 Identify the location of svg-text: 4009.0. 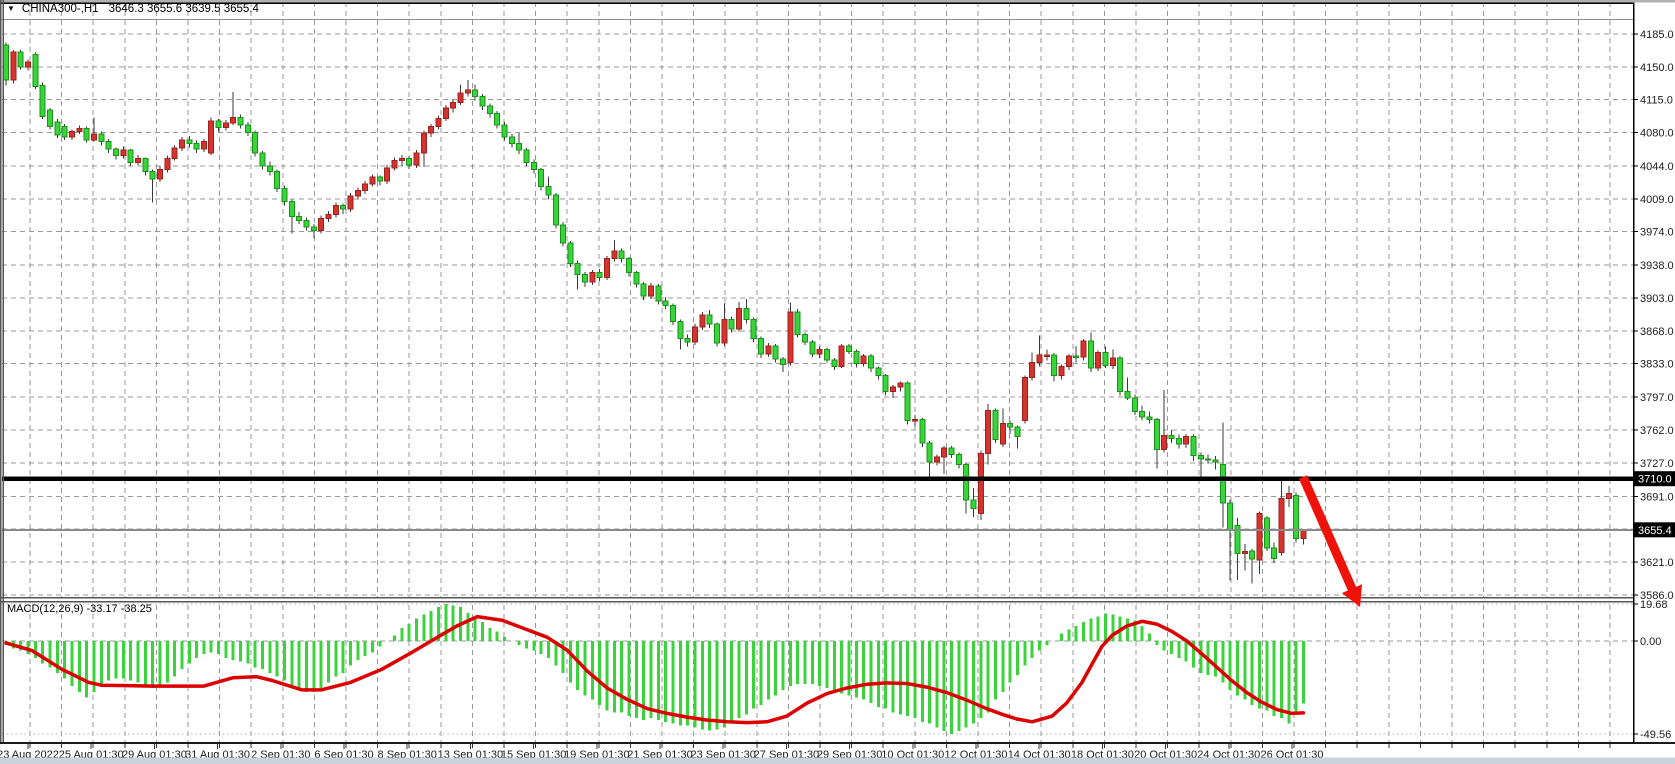
(1657, 200).